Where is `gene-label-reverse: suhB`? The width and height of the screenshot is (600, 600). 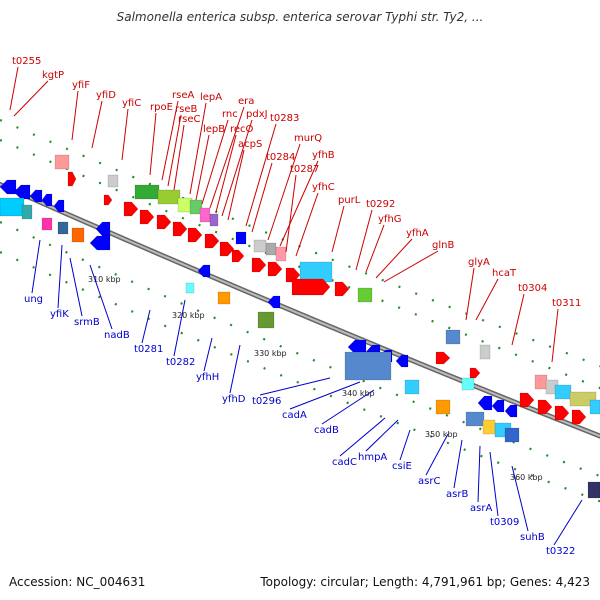 gene-label-reverse: suhB is located at coordinates (532, 537).